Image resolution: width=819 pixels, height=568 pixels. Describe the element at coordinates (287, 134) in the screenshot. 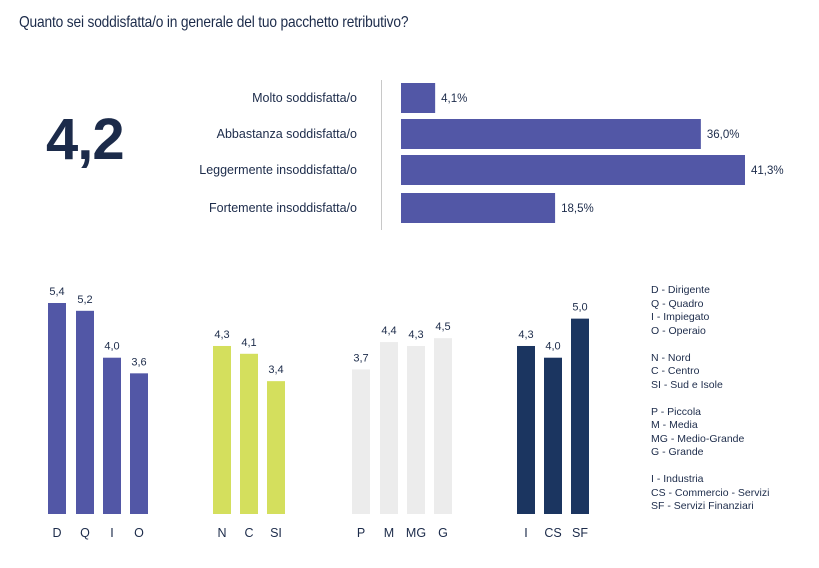

I see `bar-category-label: Abbastanza soddisfatta/o` at that location.